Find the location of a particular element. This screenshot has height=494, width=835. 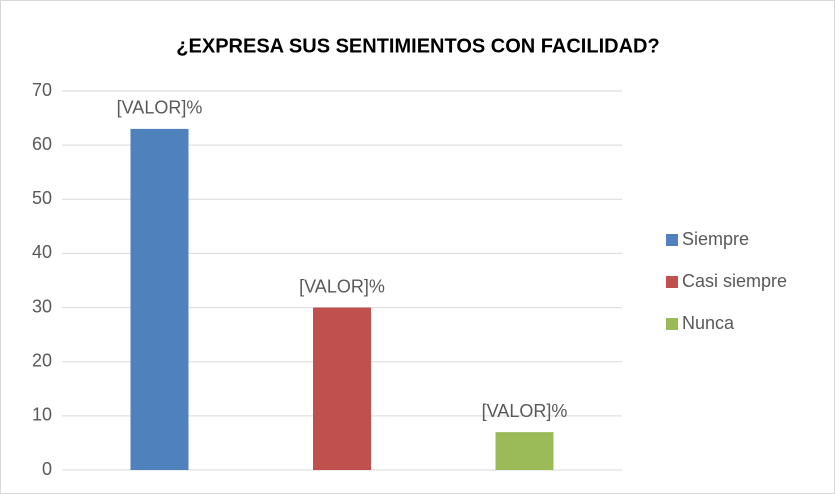

y-tick-label: 40 is located at coordinates (42, 252).